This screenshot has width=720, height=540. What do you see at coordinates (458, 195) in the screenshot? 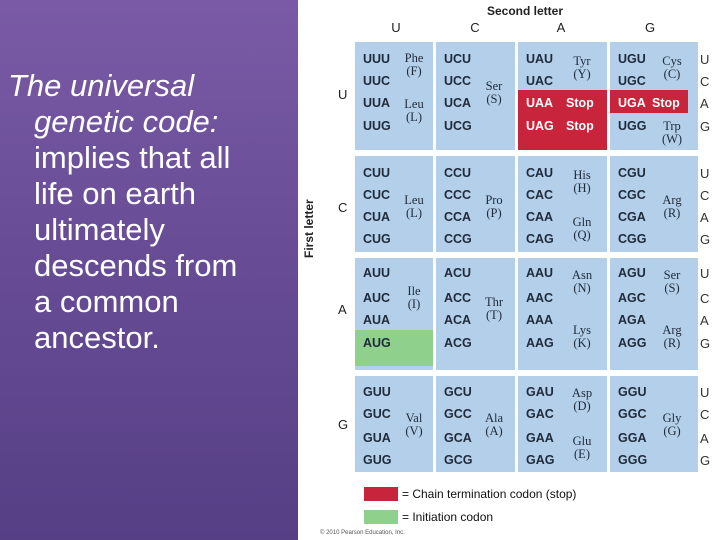
I see `codon-label: CCC` at bounding box center [458, 195].